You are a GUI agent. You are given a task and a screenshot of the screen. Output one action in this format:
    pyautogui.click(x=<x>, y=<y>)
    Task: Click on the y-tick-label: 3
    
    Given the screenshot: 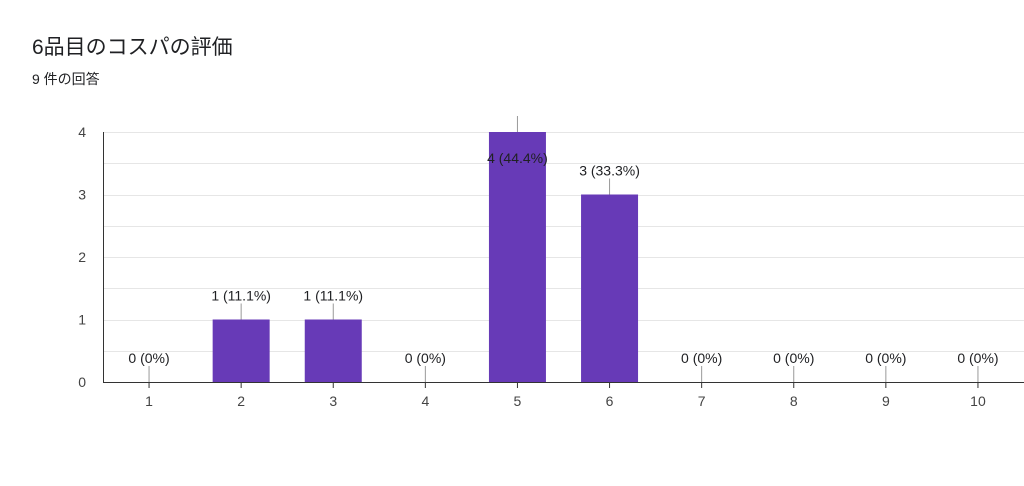 What is the action you would take?
    pyautogui.click(x=82, y=195)
    